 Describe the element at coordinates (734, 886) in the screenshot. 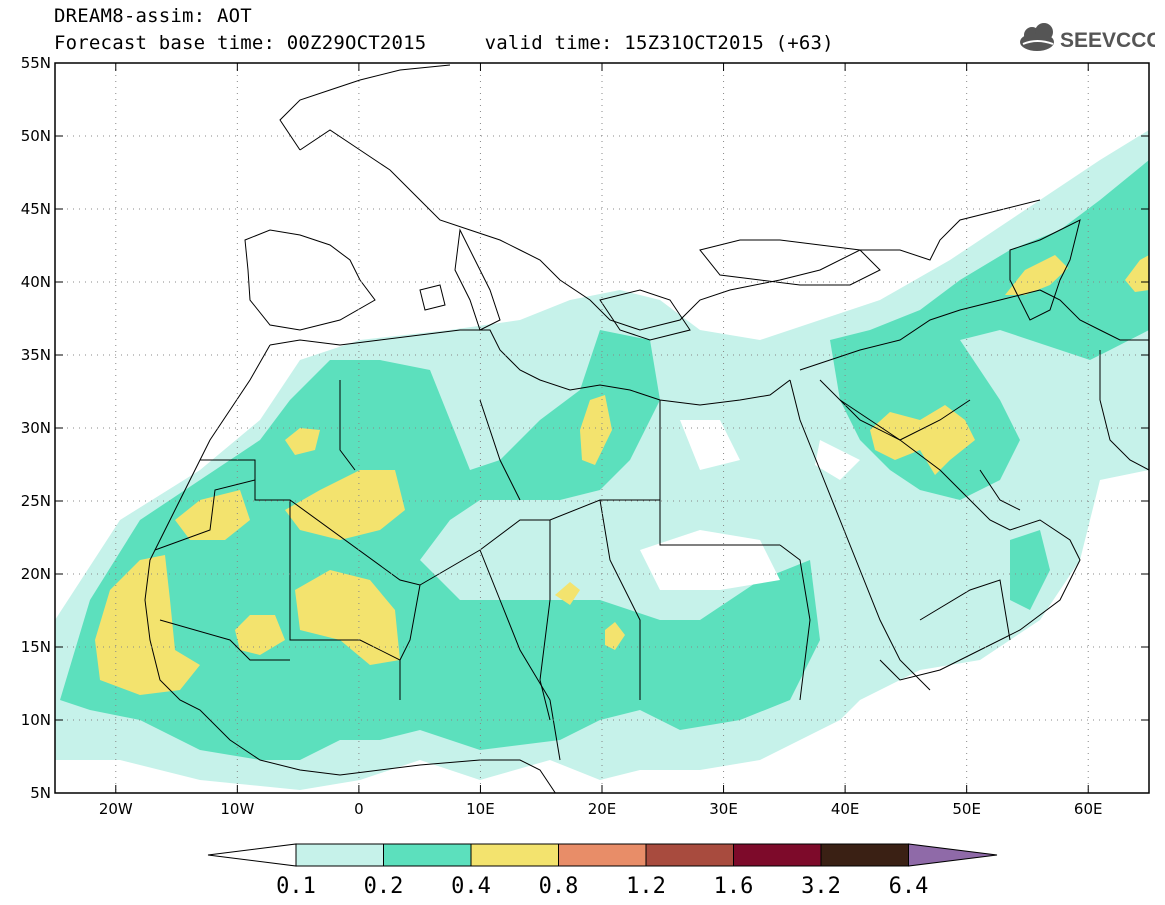

I see `colorbar-label: 1.6` at that location.